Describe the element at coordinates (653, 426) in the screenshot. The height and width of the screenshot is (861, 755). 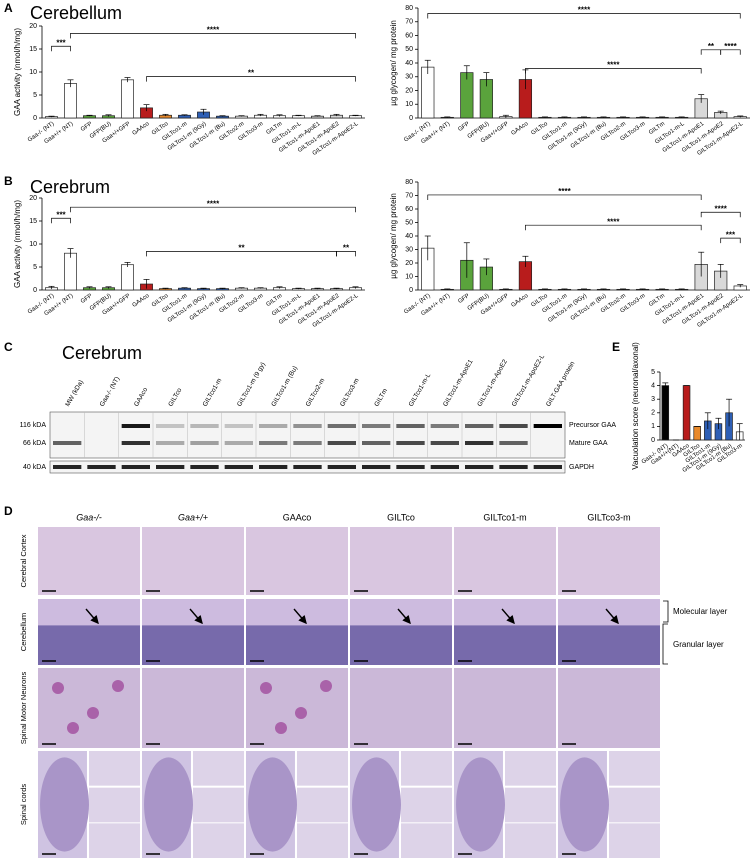
I see `y-tick-label: 1` at that location.